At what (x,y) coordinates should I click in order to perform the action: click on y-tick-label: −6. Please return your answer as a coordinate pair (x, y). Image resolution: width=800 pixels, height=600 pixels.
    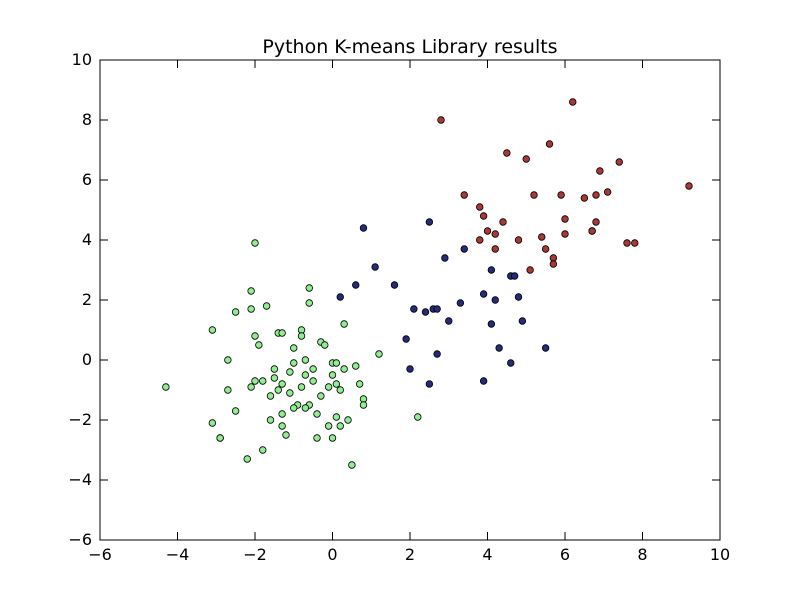
    Looking at the image, I should click on (80, 539).